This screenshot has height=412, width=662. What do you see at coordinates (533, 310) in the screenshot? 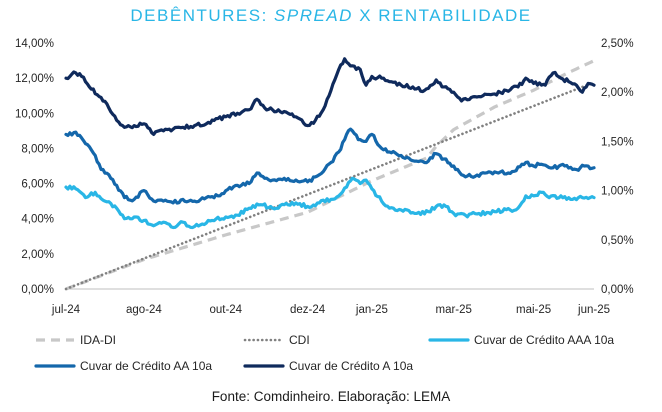
I see `x-tick-label: mai-25` at bounding box center [533, 310].